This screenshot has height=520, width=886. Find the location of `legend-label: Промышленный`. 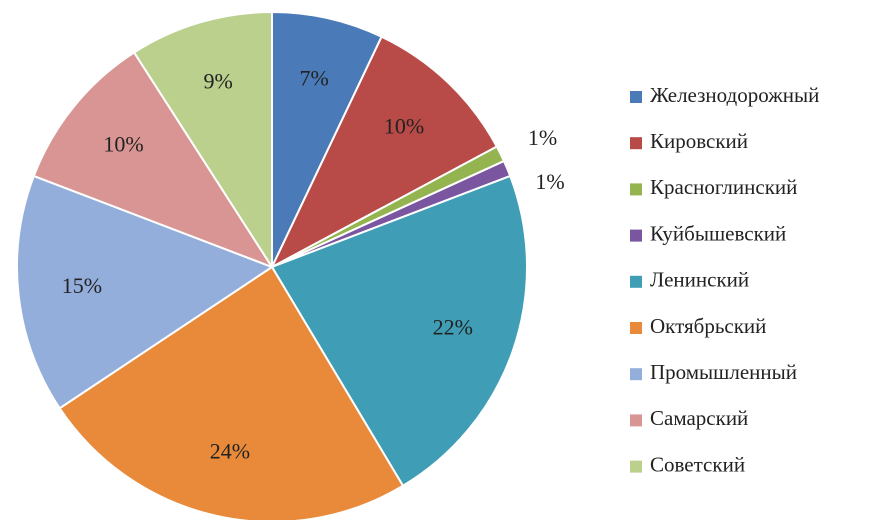

legend-label: Промышленный is located at coordinates (723, 372).